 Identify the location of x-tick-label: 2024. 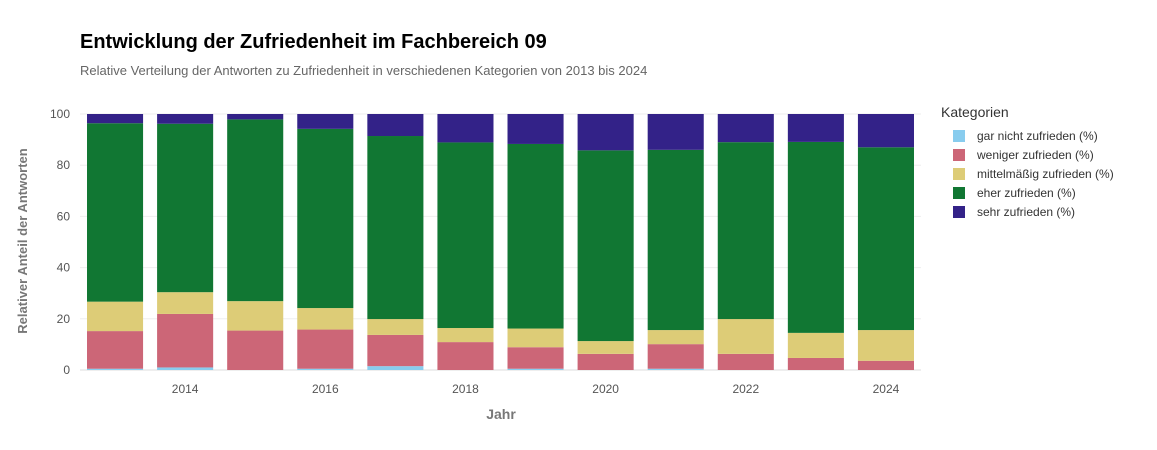
(886, 389).